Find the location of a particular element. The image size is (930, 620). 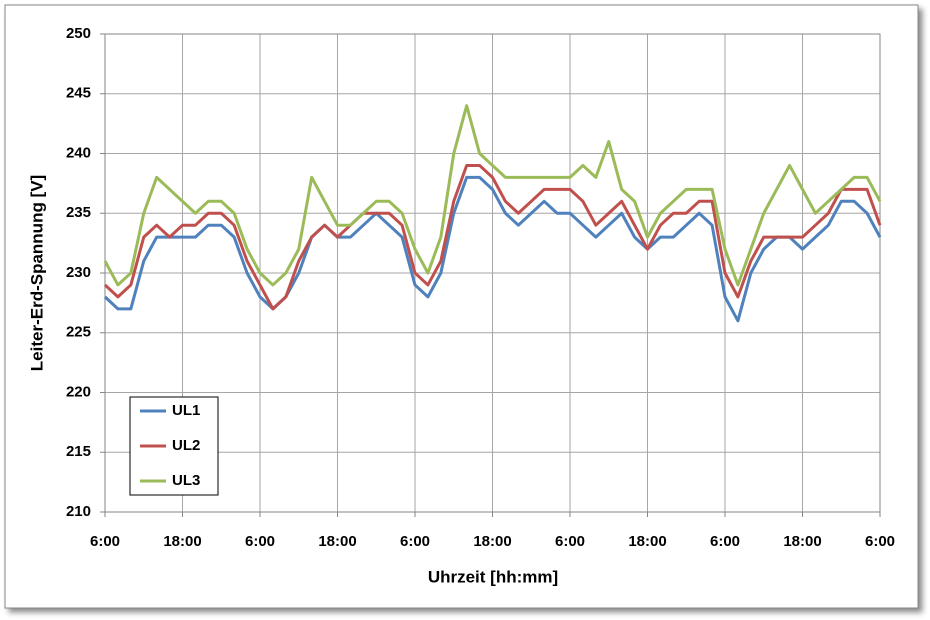

legend-label: UL3 is located at coordinates (186, 480).